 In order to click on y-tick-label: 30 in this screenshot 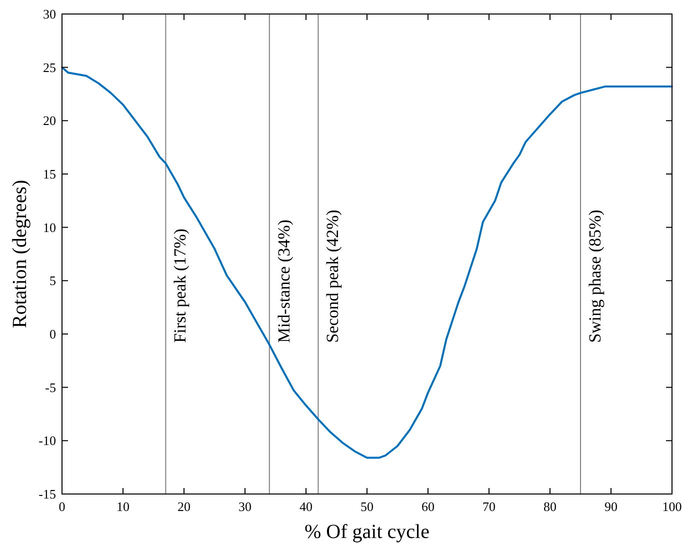, I will do `click(49, 14)`.